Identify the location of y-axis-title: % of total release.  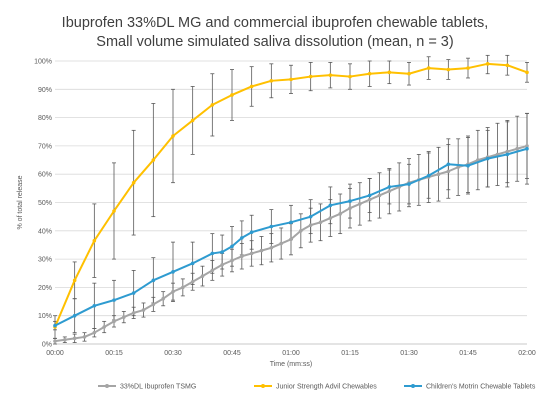
(20, 202).